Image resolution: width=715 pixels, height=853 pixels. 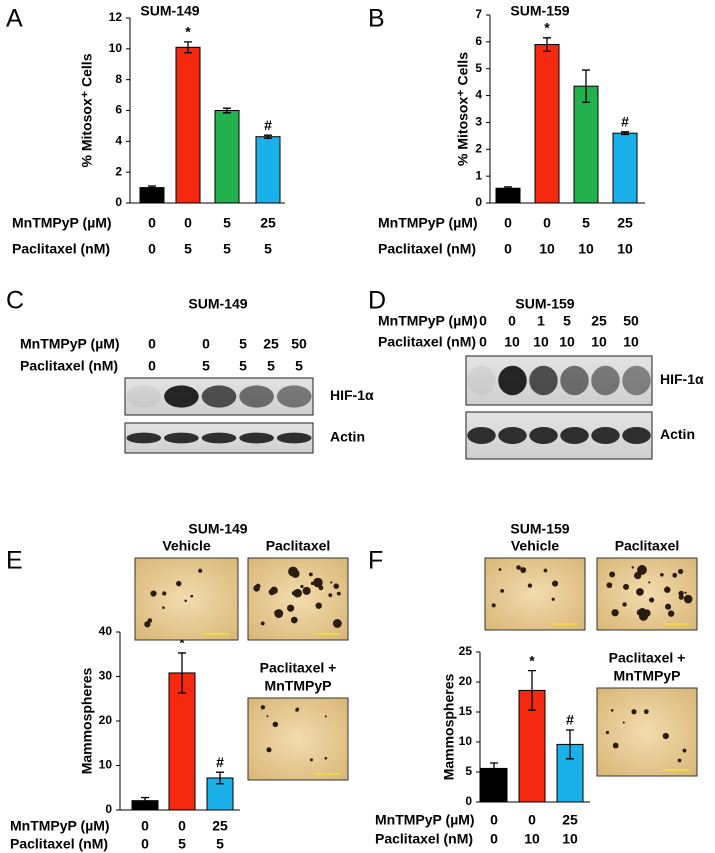 What do you see at coordinates (427, 342) in the screenshot?
I see `condition-label: Paclitaxel (nM)` at bounding box center [427, 342].